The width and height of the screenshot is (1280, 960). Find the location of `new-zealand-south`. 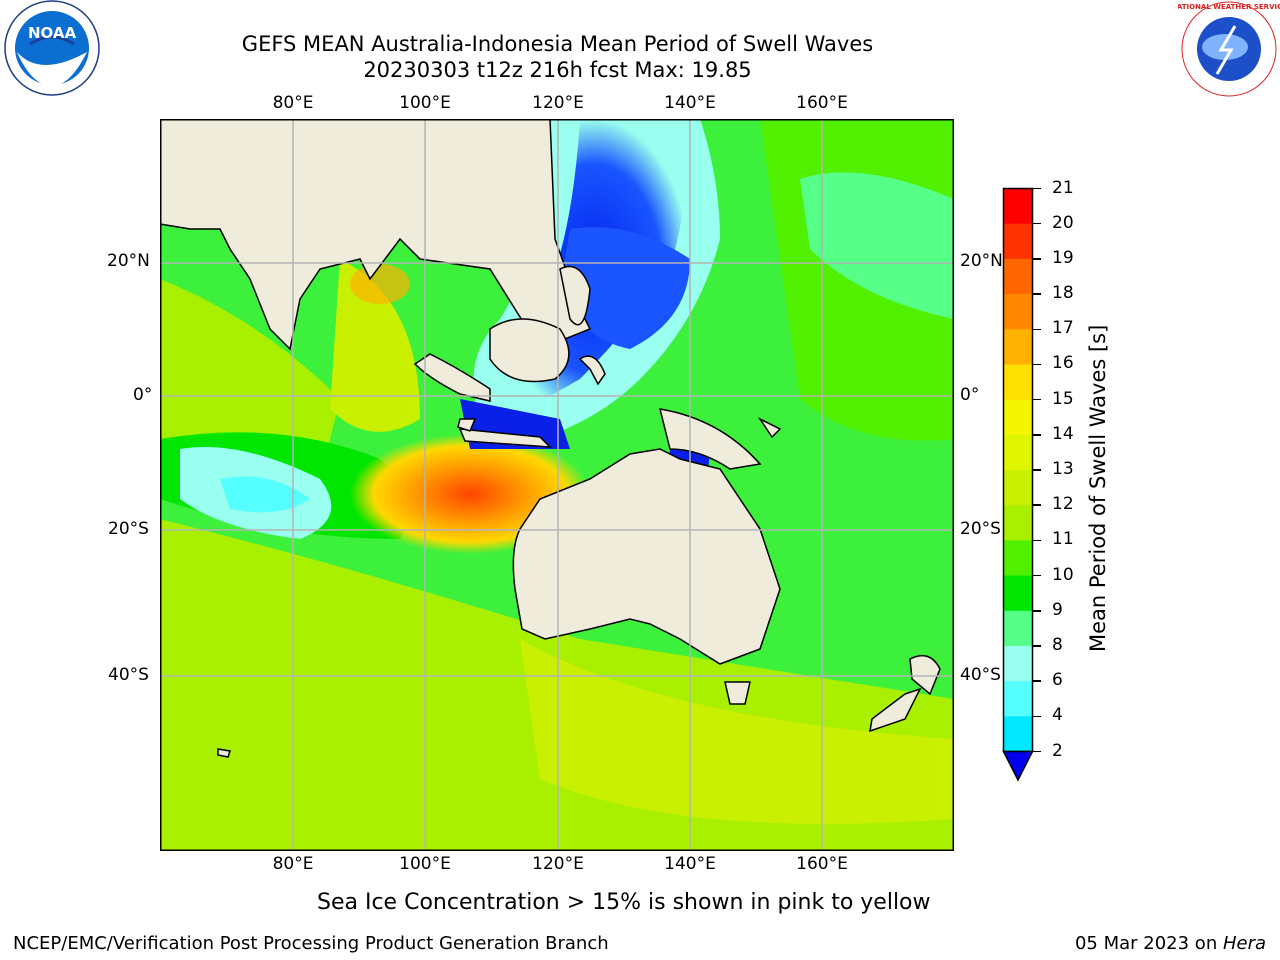

new-zealand-south is located at coordinates (895, 710).